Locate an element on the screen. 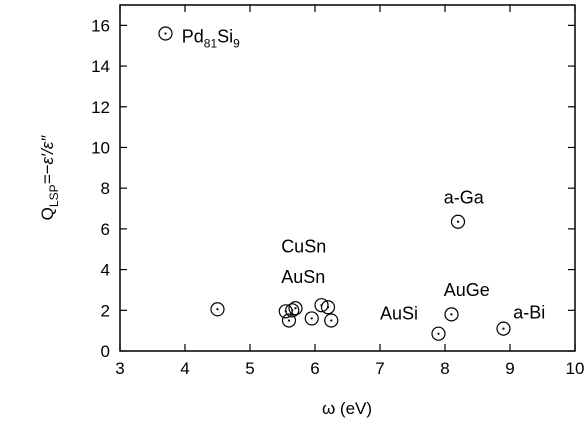 The width and height of the screenshot is (586, 432). annotation-sub: 81 is located at coordinates (211, 44).